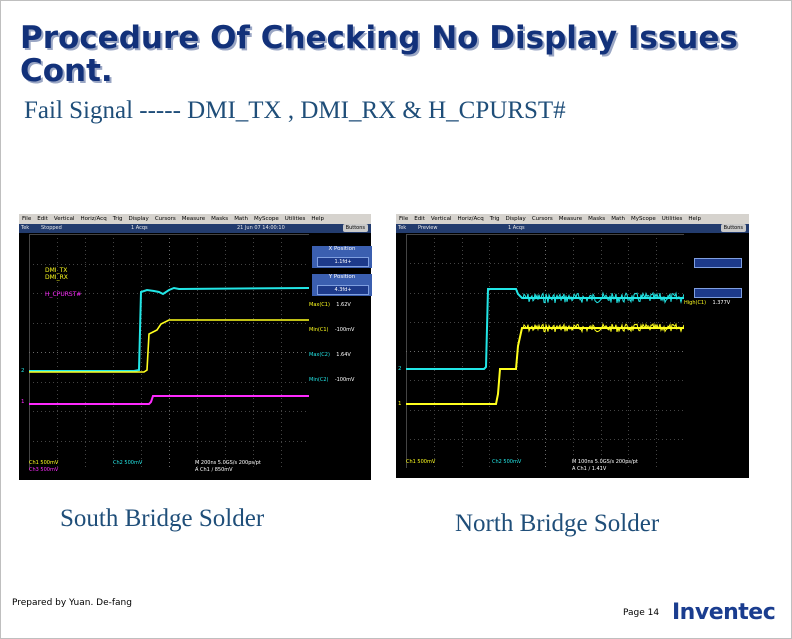 This screenshot has height=639, width=792. I want to click on waveform-cyan-noise, so click(602, 298).